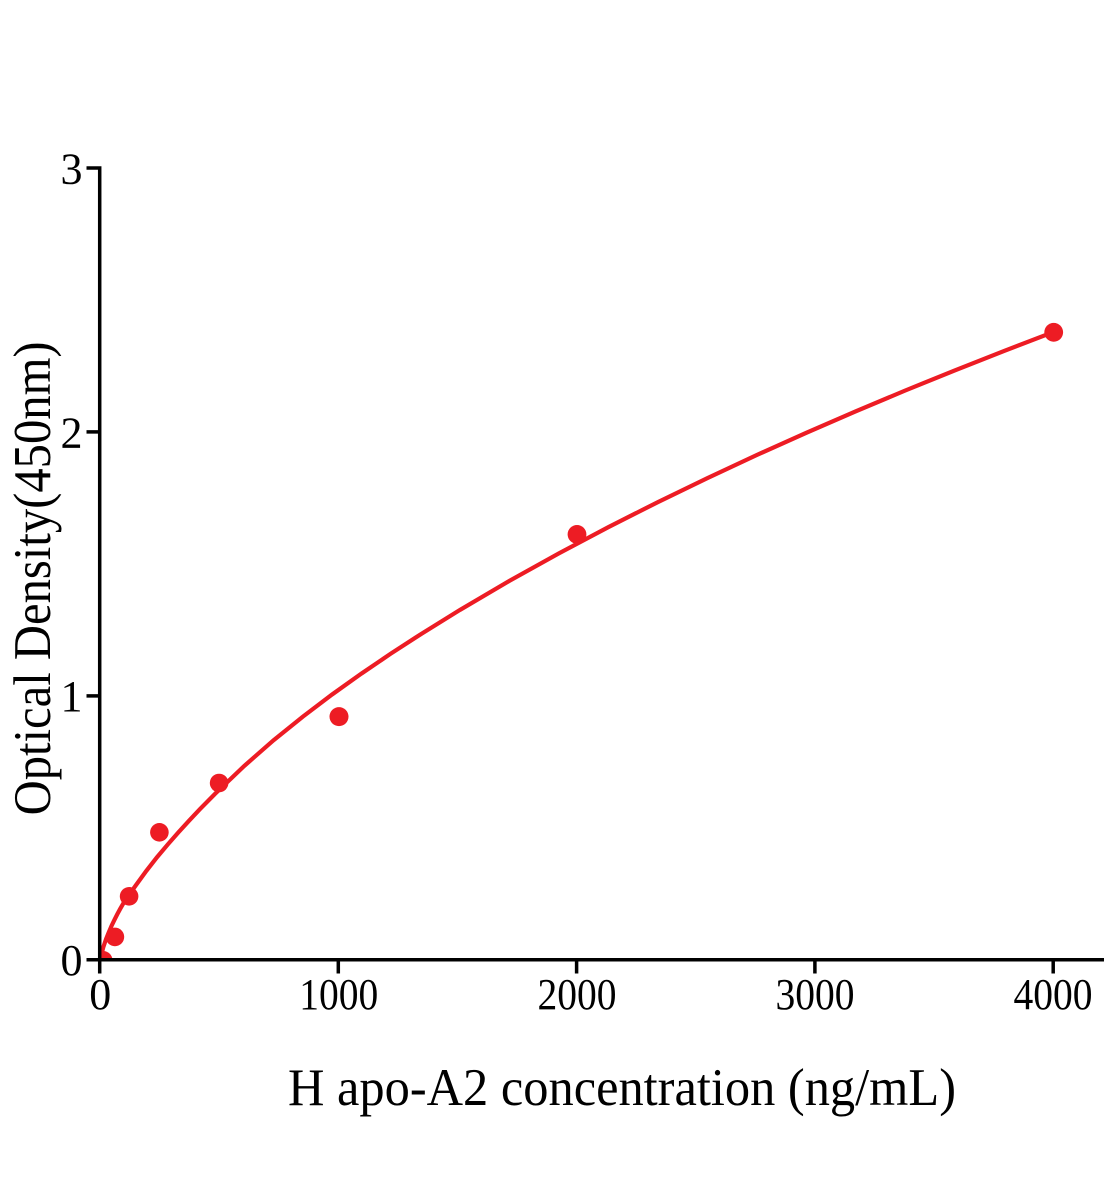 This screenshot has height=1200, width=1104. What do you see at coordinates (622, 1088) in the screenshot?
I see `svg-text: H apo-A2 concentration (ng/mL)` at bounding box center [622, 1088].